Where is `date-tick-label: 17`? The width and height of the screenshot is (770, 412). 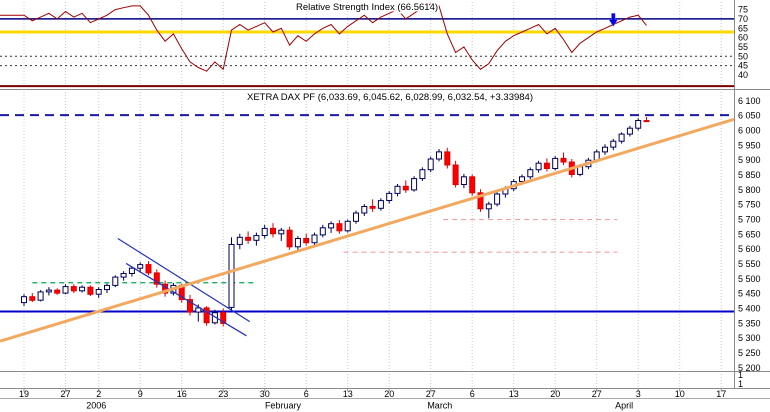
date-tick-label: 17 is located at coordinates (721, 394).